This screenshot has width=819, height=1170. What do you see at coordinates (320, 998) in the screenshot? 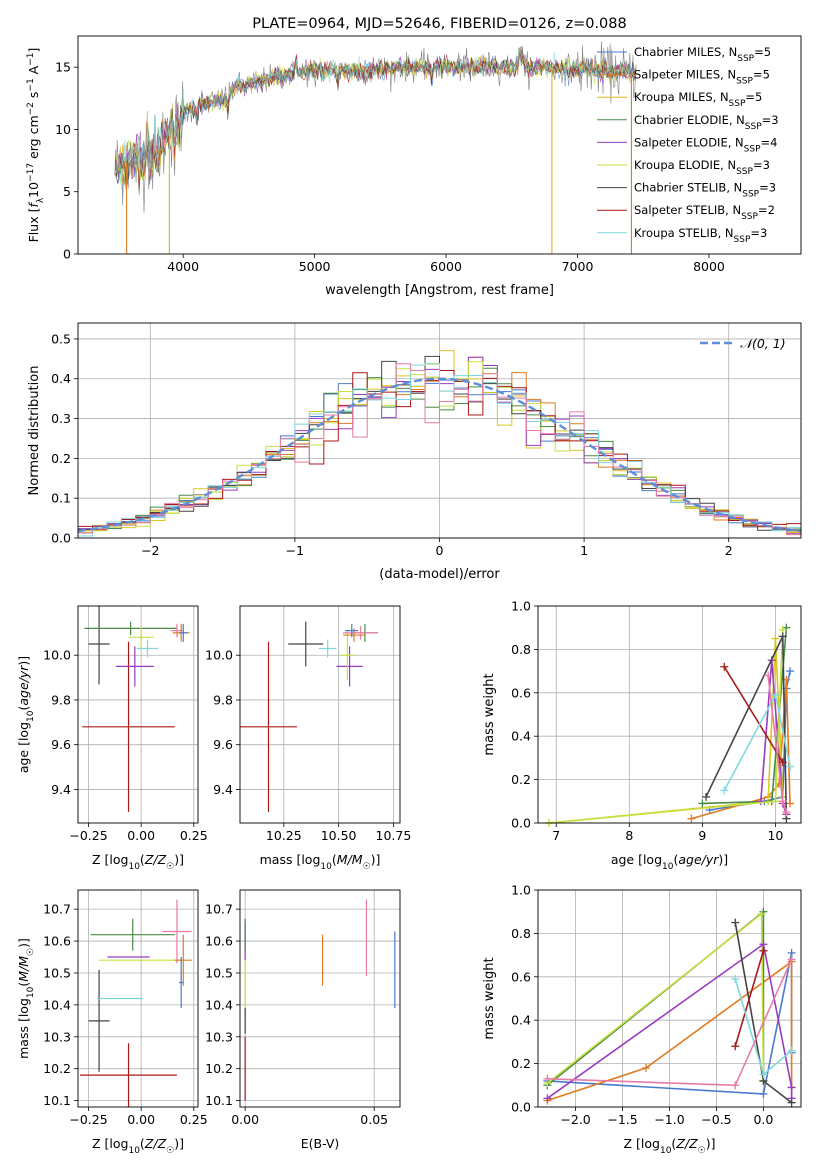
I see `mass-vs-ebv-frame` at bounding box center [320, 998].